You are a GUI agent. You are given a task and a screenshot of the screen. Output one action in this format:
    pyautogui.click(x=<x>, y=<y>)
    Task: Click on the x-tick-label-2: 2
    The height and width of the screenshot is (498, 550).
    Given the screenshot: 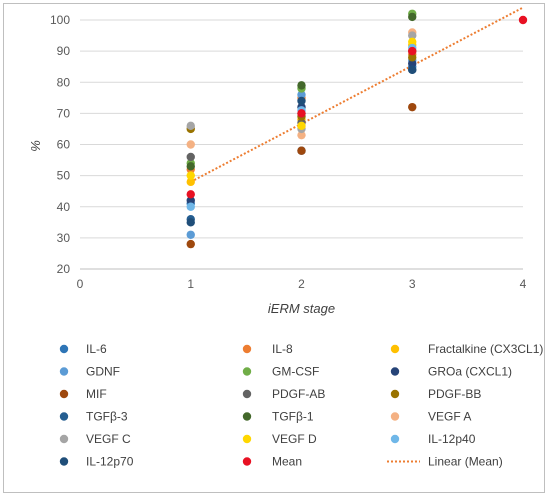 What is the action you would take?
    pyautogui.click(x=301, y=284)
    